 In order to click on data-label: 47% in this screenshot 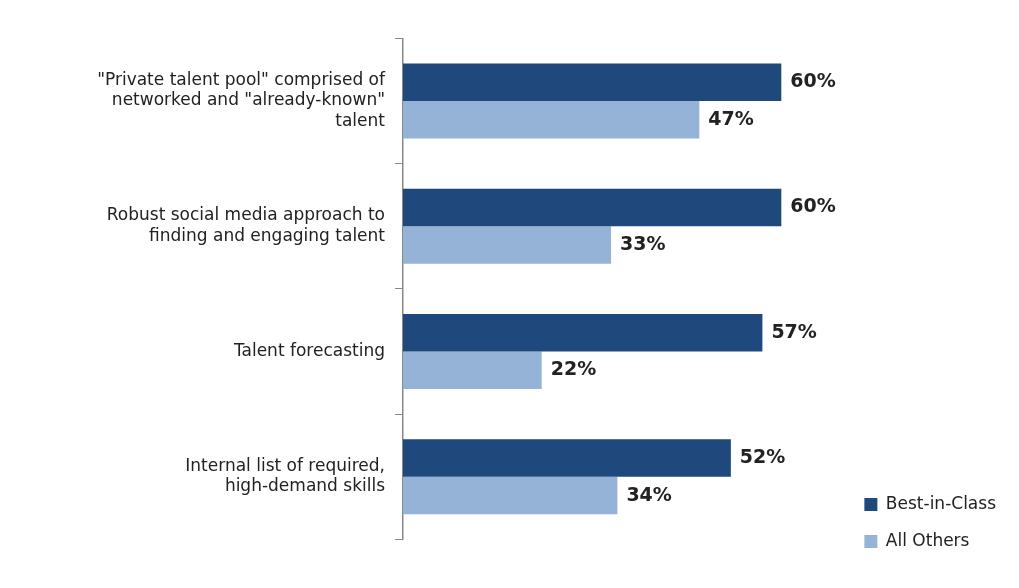, I will do `click(731, 117)`.